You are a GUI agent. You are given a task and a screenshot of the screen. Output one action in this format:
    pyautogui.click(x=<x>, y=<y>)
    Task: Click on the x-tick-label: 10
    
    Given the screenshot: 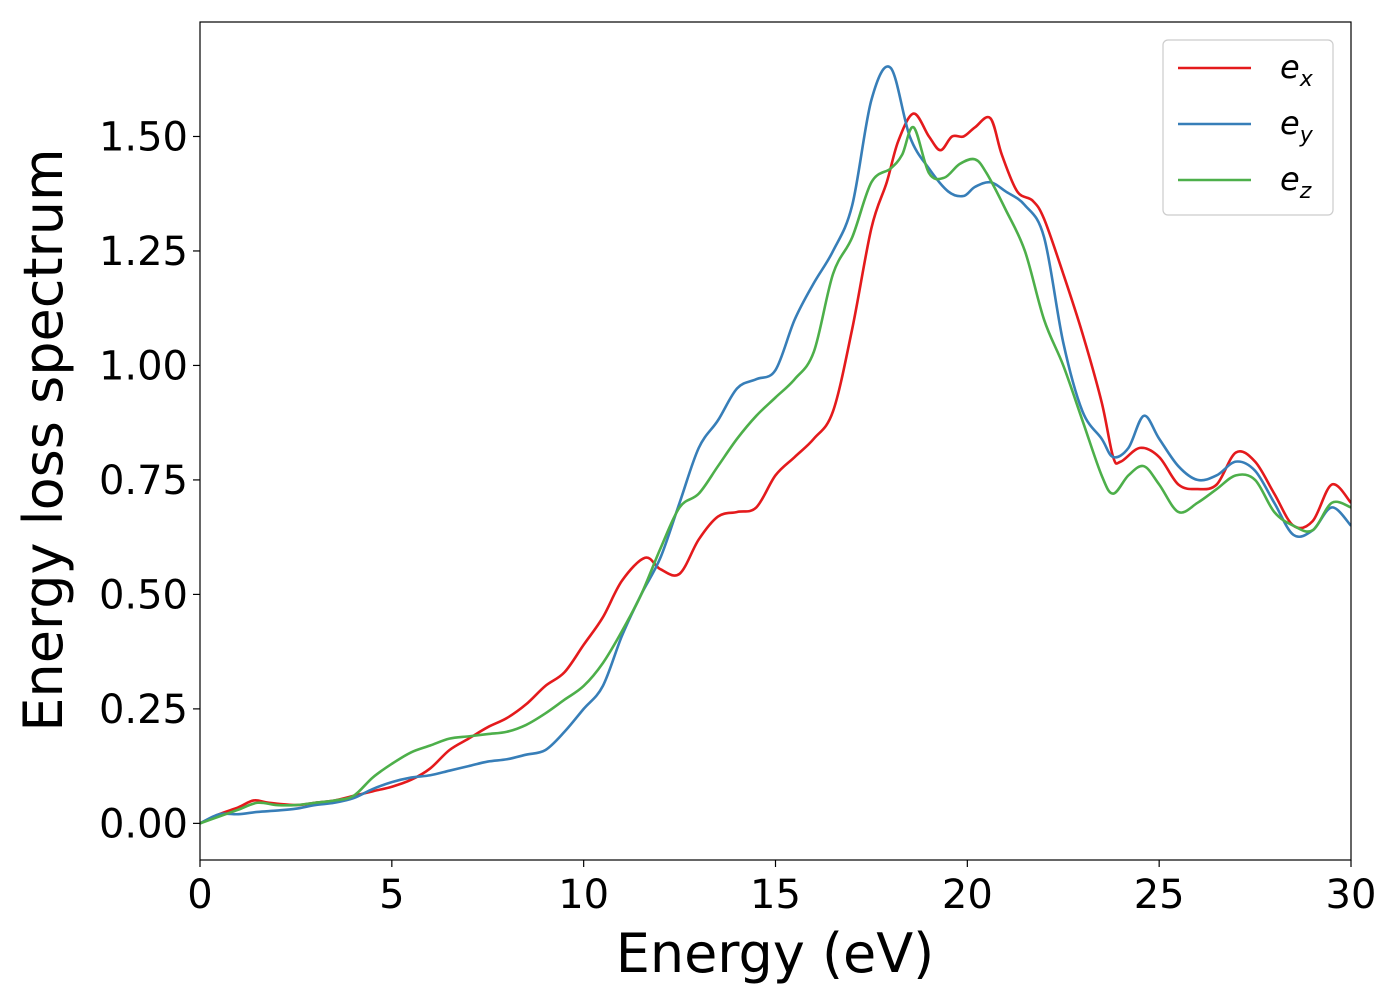 What is the action you would take?
    pyautogui.click(x=583, y=895)
    